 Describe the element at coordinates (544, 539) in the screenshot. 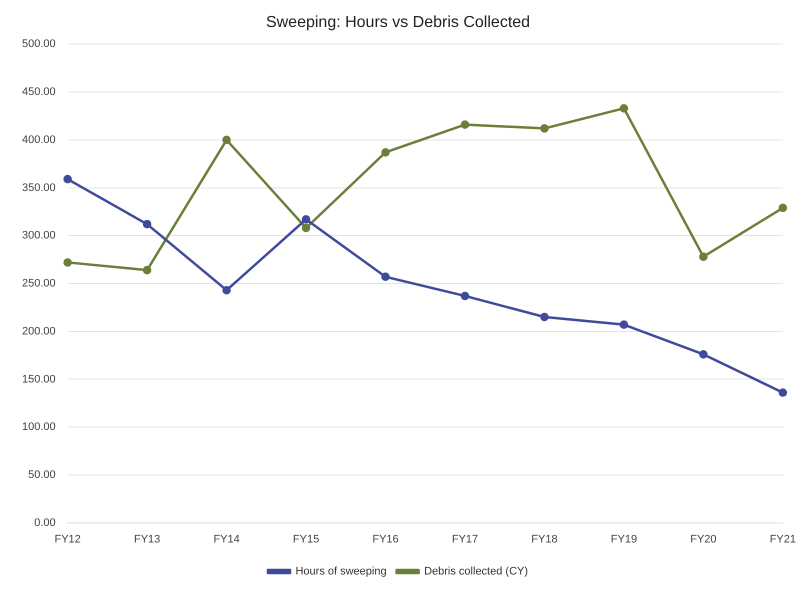

I see `x-tick-label: FY18` at that location.